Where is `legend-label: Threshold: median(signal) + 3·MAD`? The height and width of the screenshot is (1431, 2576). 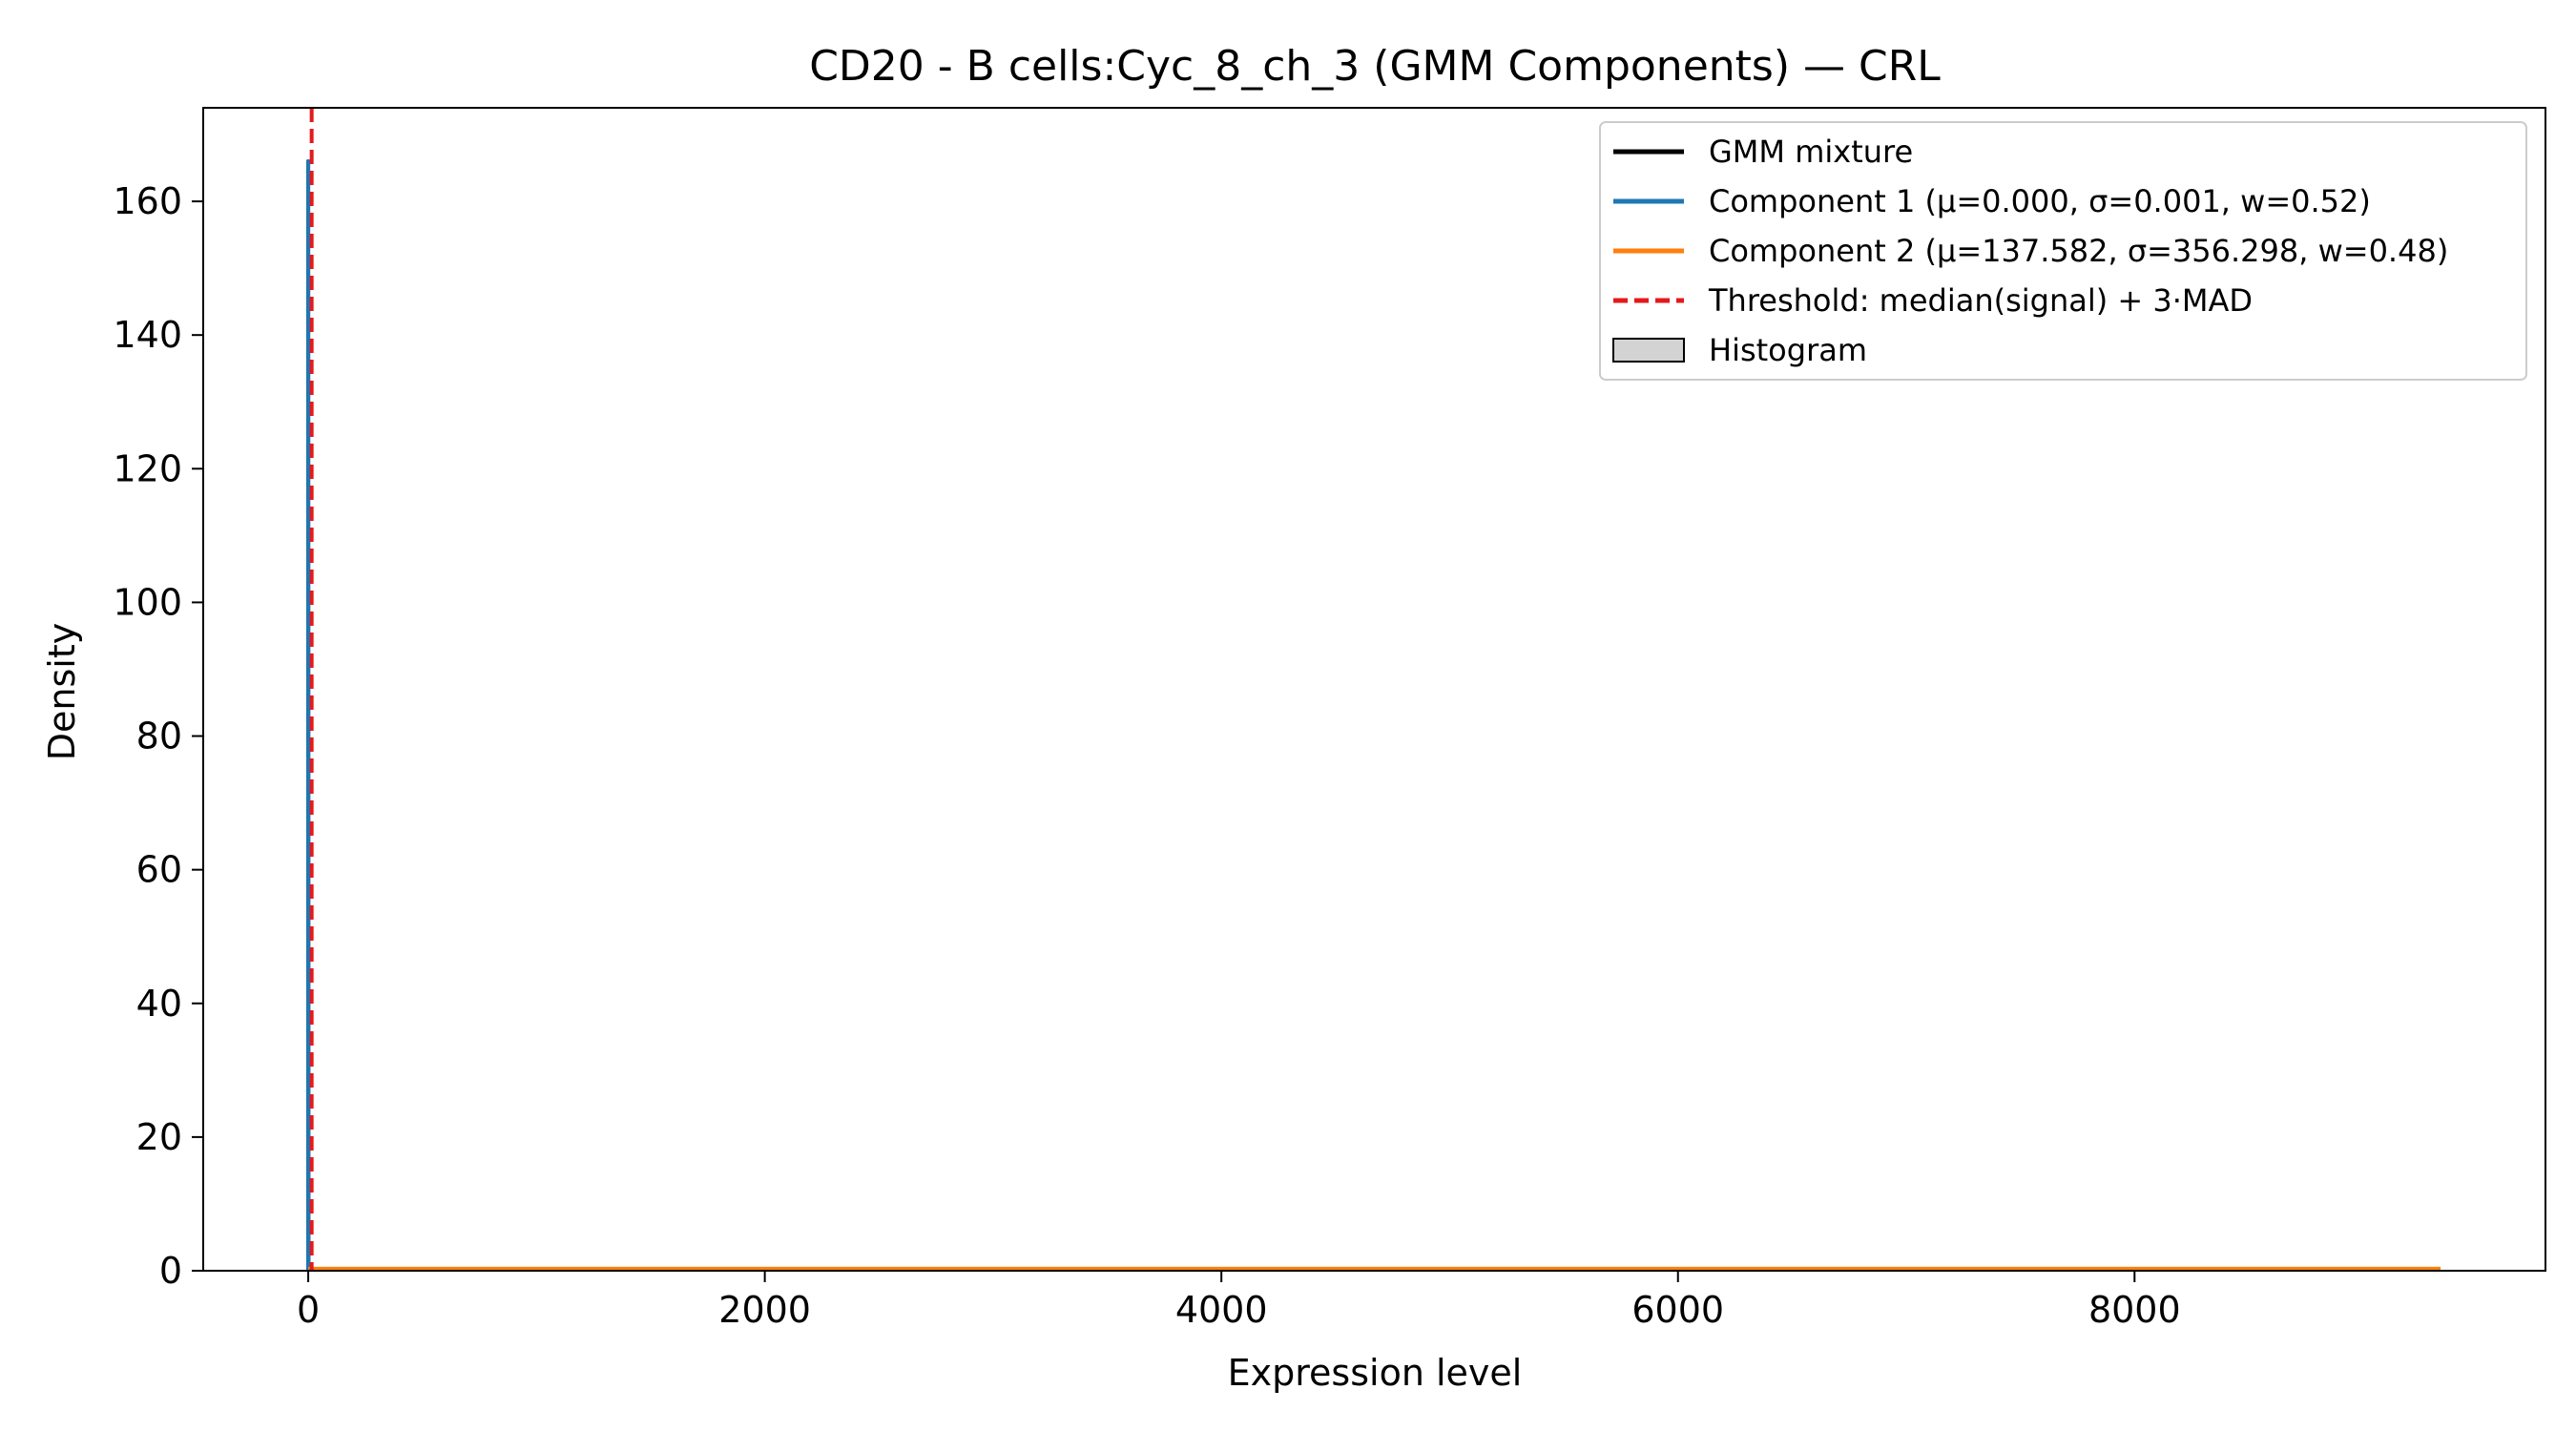
legend-label: Threshold: median(signal) + 3·MAD is located at coordinates (1980, 300).